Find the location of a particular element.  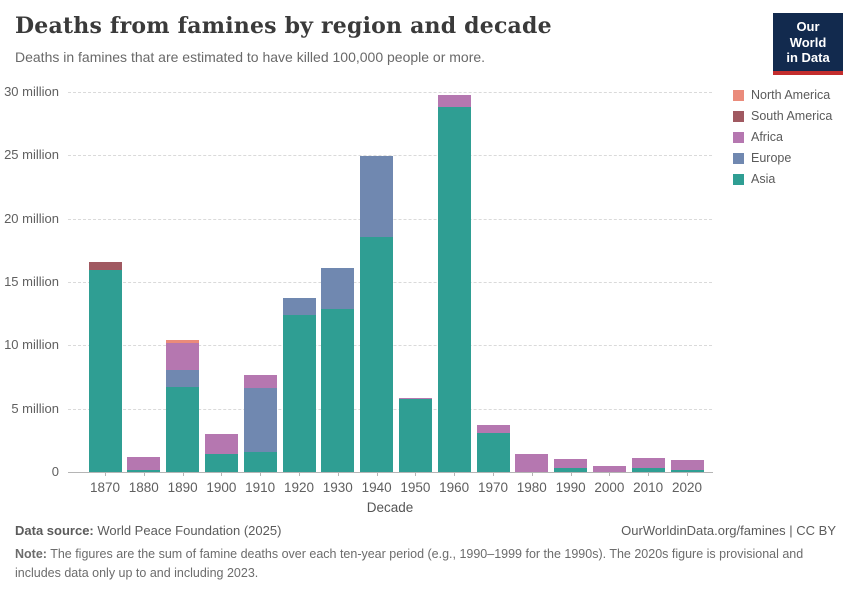

bar-1990 is located at coordinates (571, 465).